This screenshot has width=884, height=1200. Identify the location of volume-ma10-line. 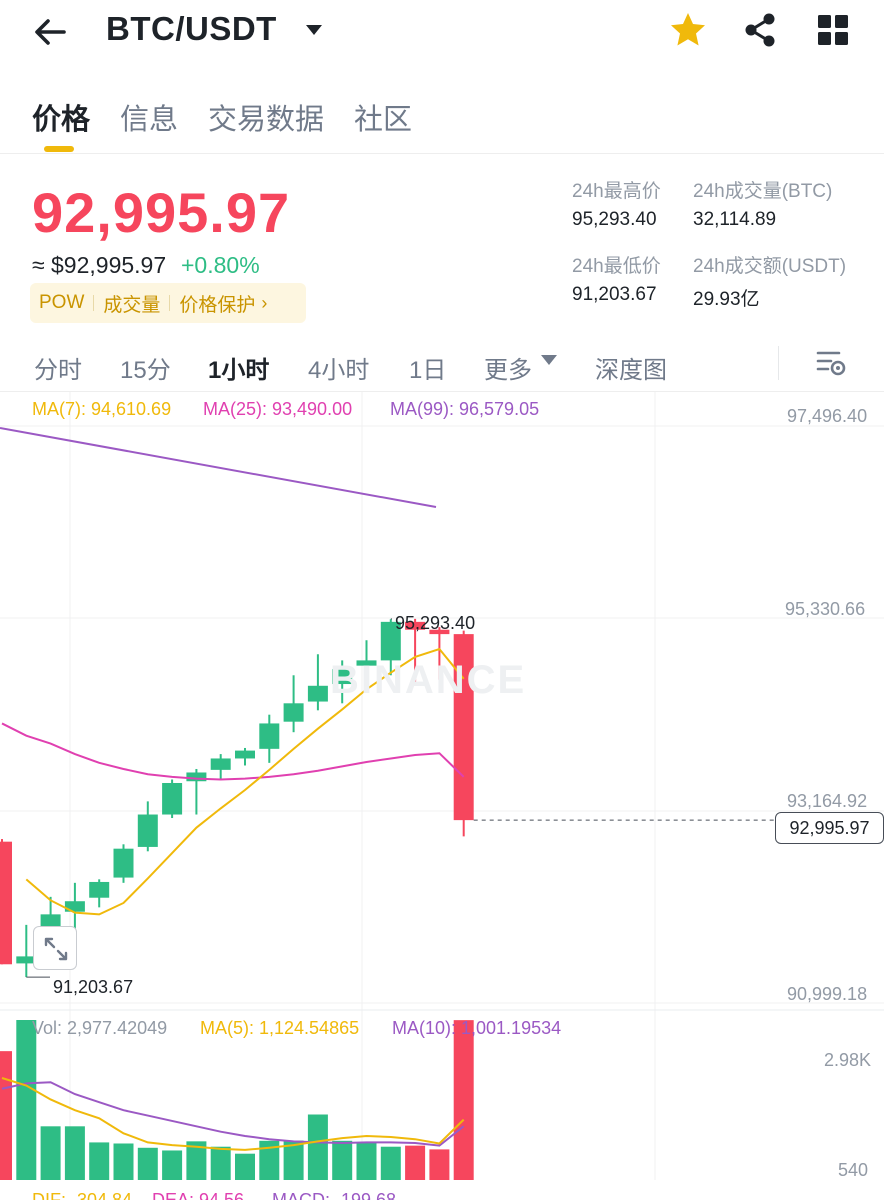
(233, 1114).